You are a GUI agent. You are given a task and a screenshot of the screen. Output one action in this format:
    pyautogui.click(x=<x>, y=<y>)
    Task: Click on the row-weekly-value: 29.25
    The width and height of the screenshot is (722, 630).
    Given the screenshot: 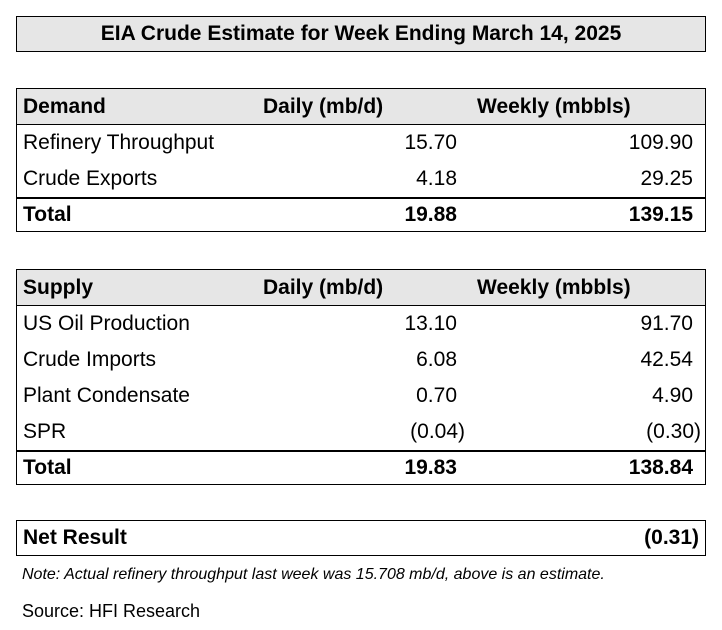 What is the action you would take?
    pyautogui.click(x=666, y=178)
    